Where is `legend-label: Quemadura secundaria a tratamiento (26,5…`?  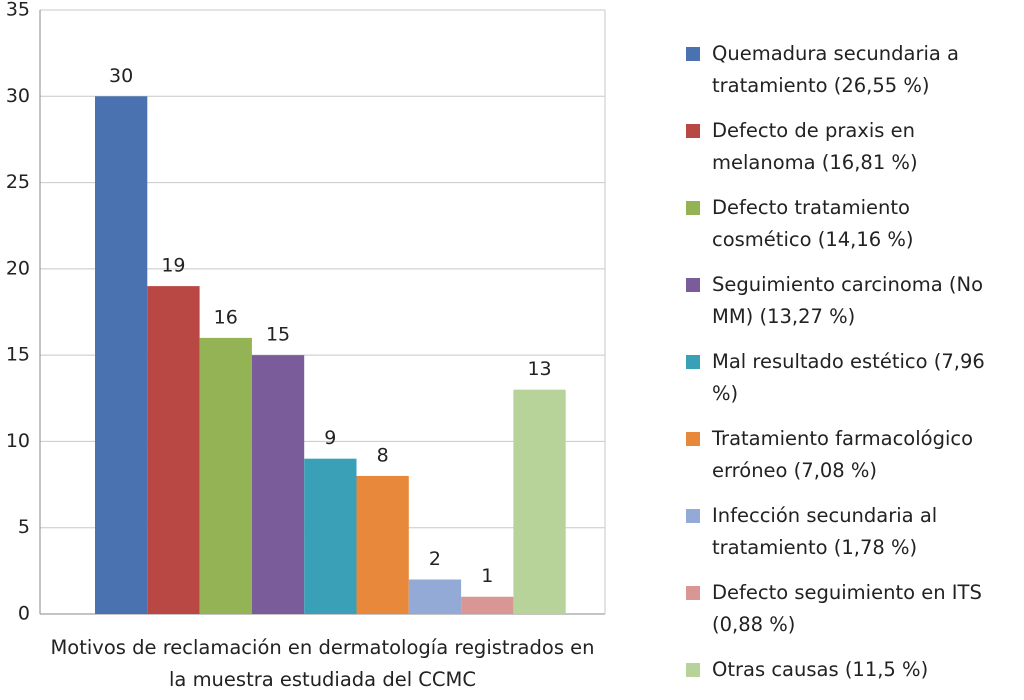
legend-label: Quemadura secundaria a tratamiento (26,5… is located at coordinates (836, 69).